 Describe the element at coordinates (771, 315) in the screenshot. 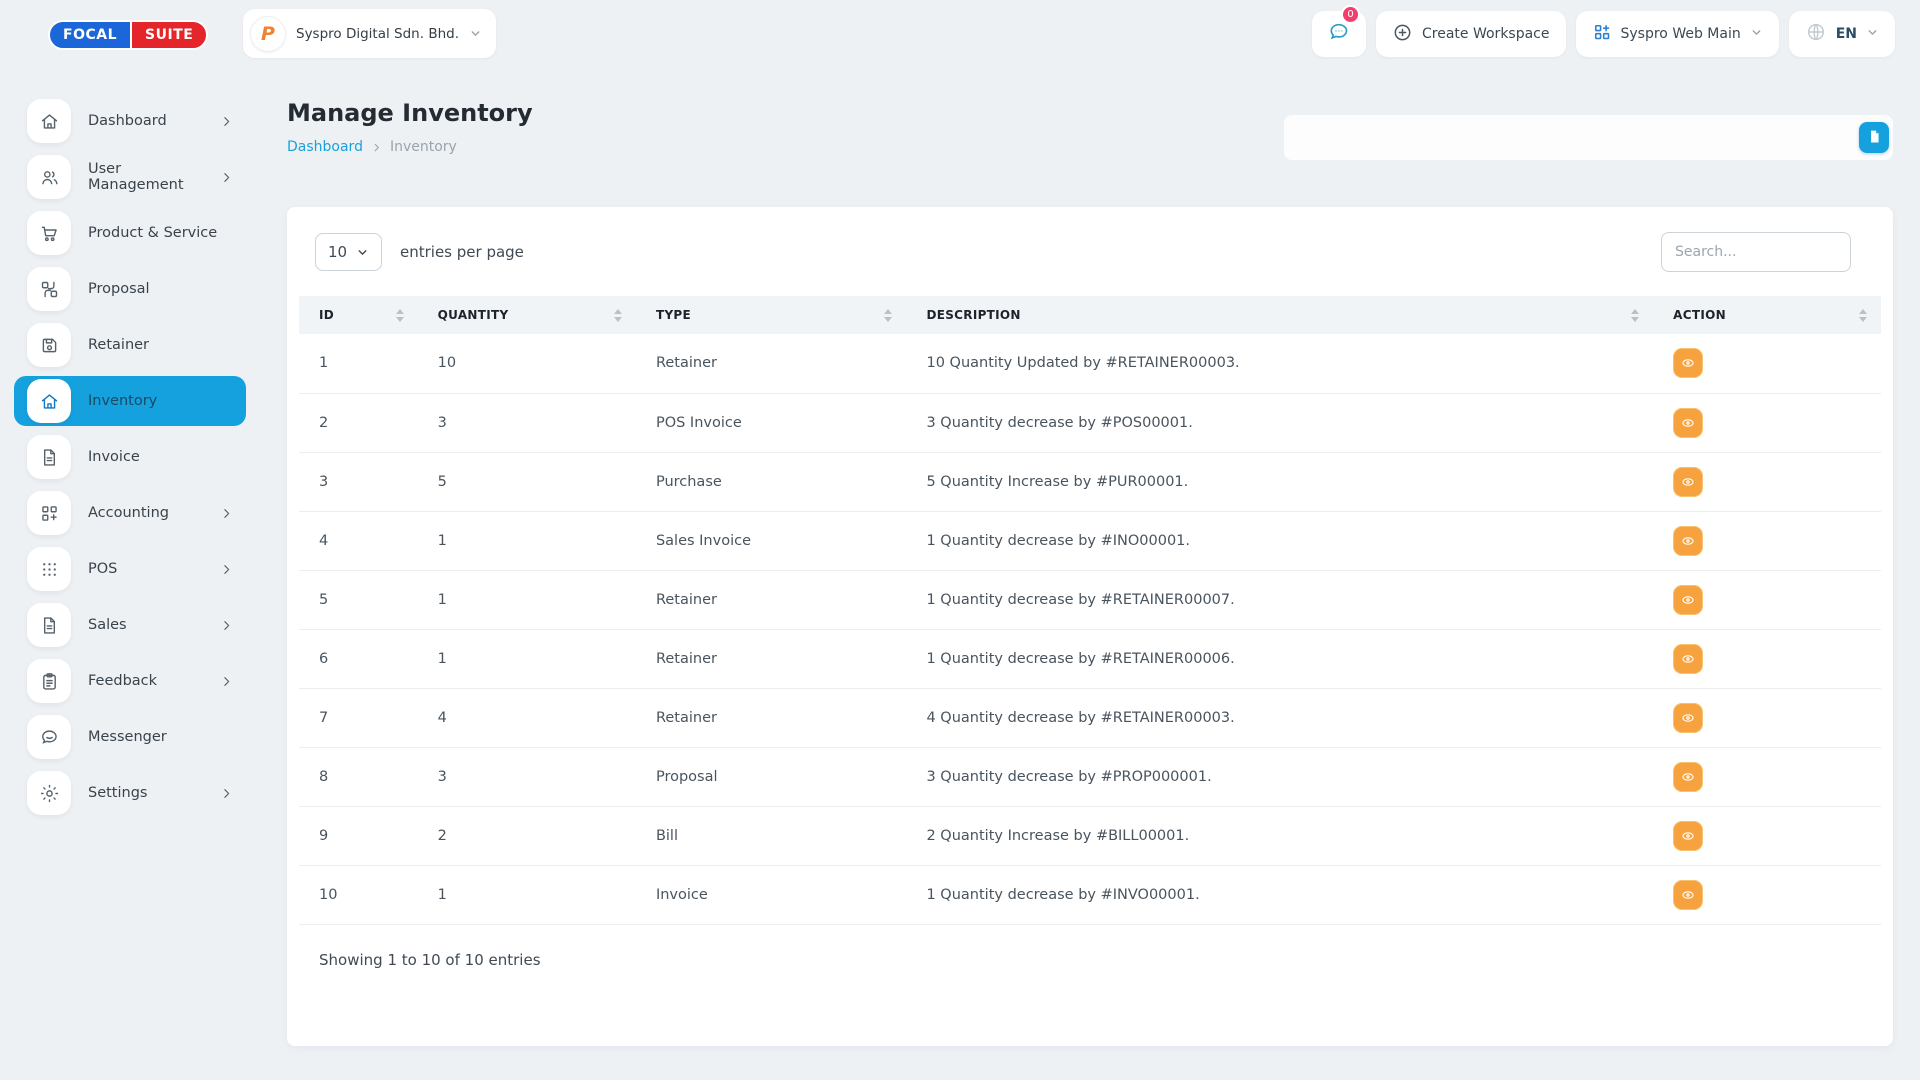

I see `column-header-type: TYPE` at that location.